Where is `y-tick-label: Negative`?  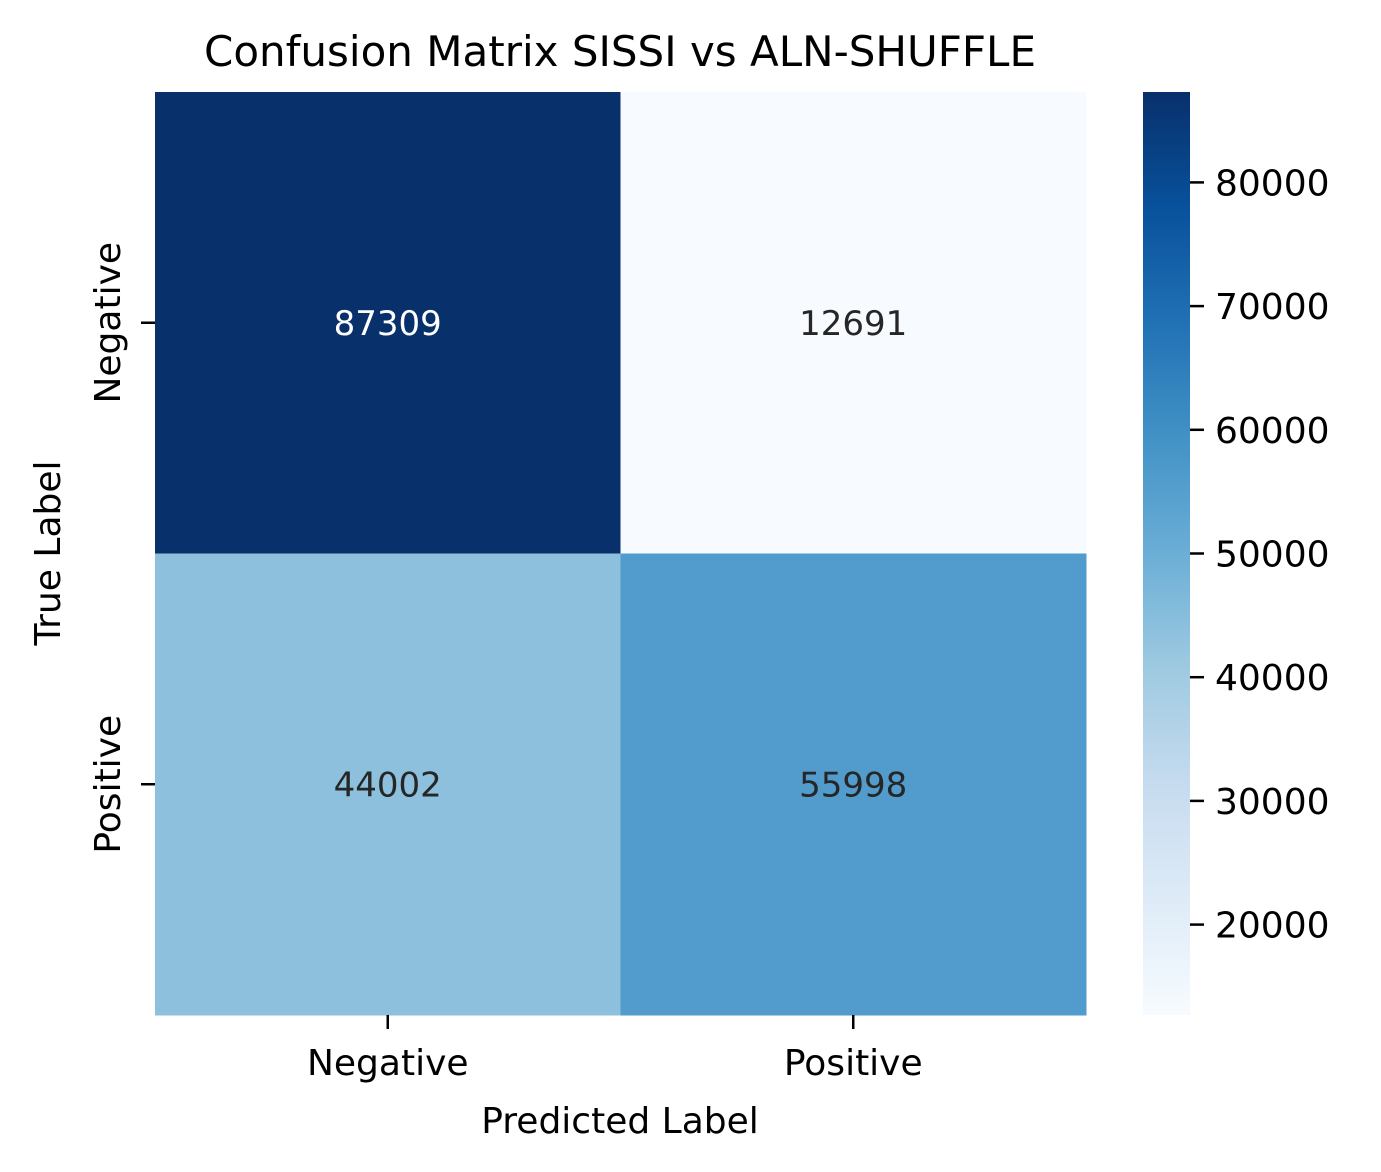
y-tick-label: Negative is located at coordinates (108, 323).